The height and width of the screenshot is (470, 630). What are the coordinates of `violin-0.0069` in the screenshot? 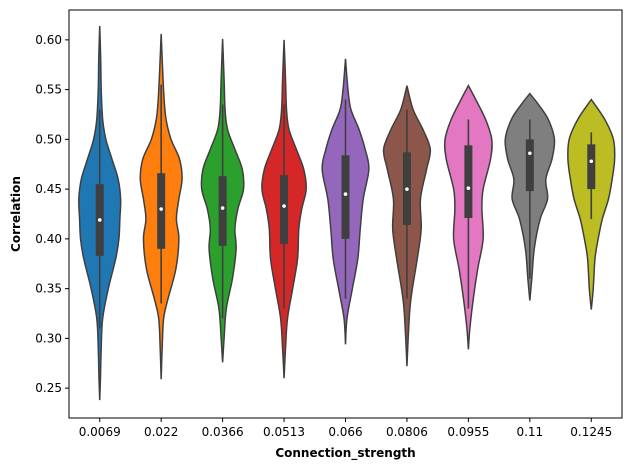 It's located at (100, 213).